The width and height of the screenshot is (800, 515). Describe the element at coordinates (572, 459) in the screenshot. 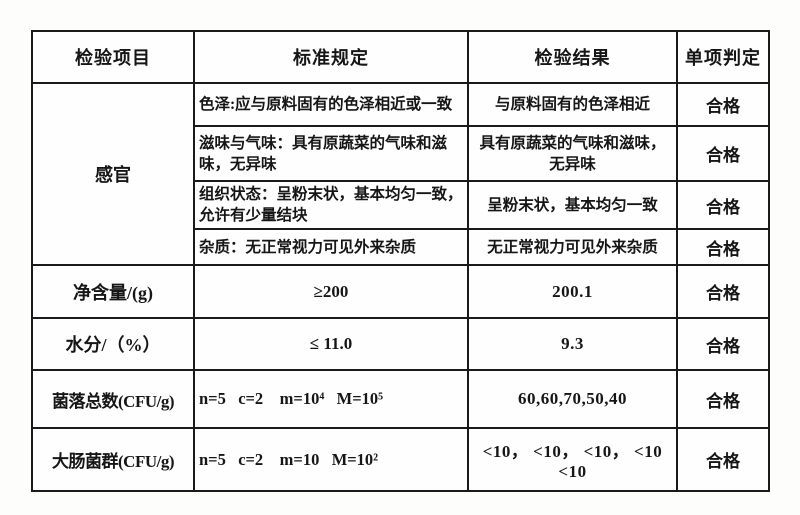

I see `result-cell-coliform: <10， <10， <10， <10 <10` at that location.